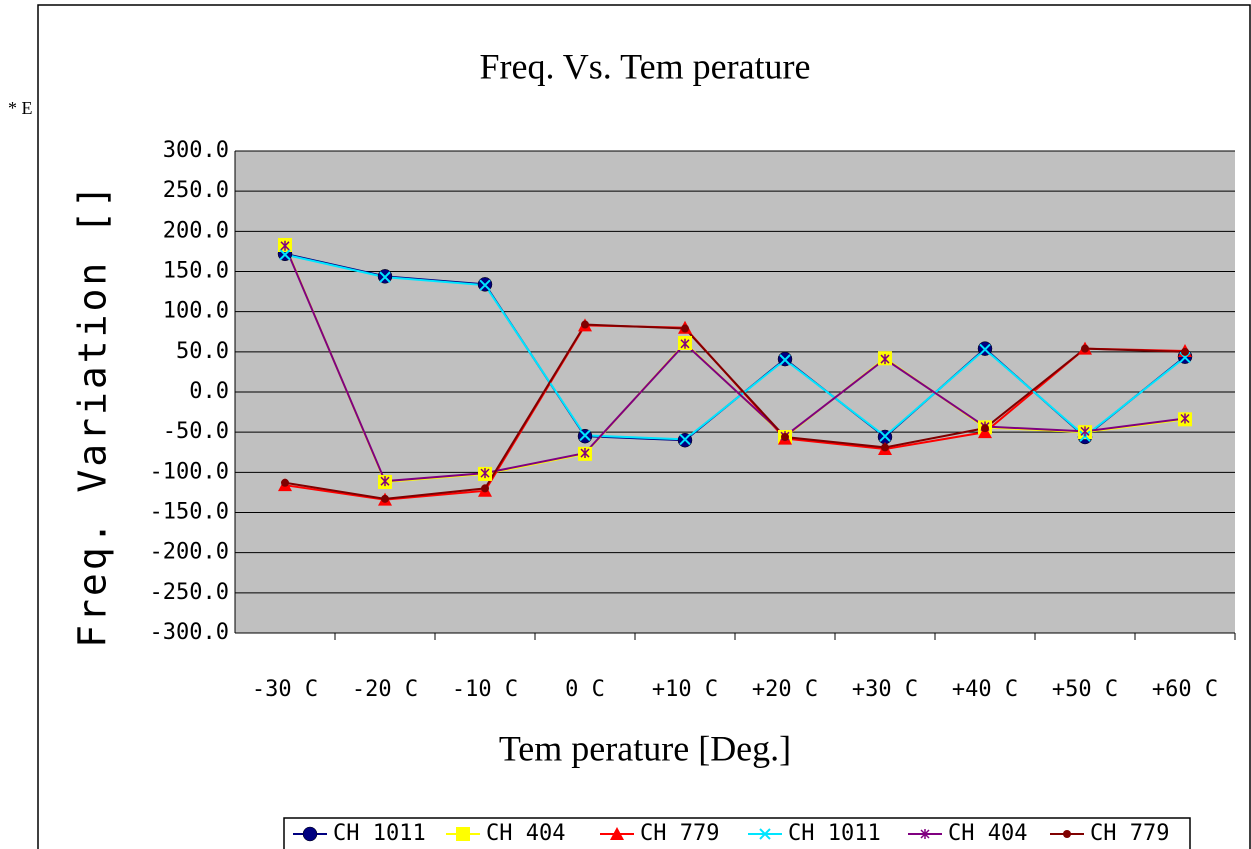 This screenshot has height=849, width=1251. What do you see at coordinates (196, 271) in the screenshot?
I see `y-tick-label: 150.0` at bounding box center [196, 271].